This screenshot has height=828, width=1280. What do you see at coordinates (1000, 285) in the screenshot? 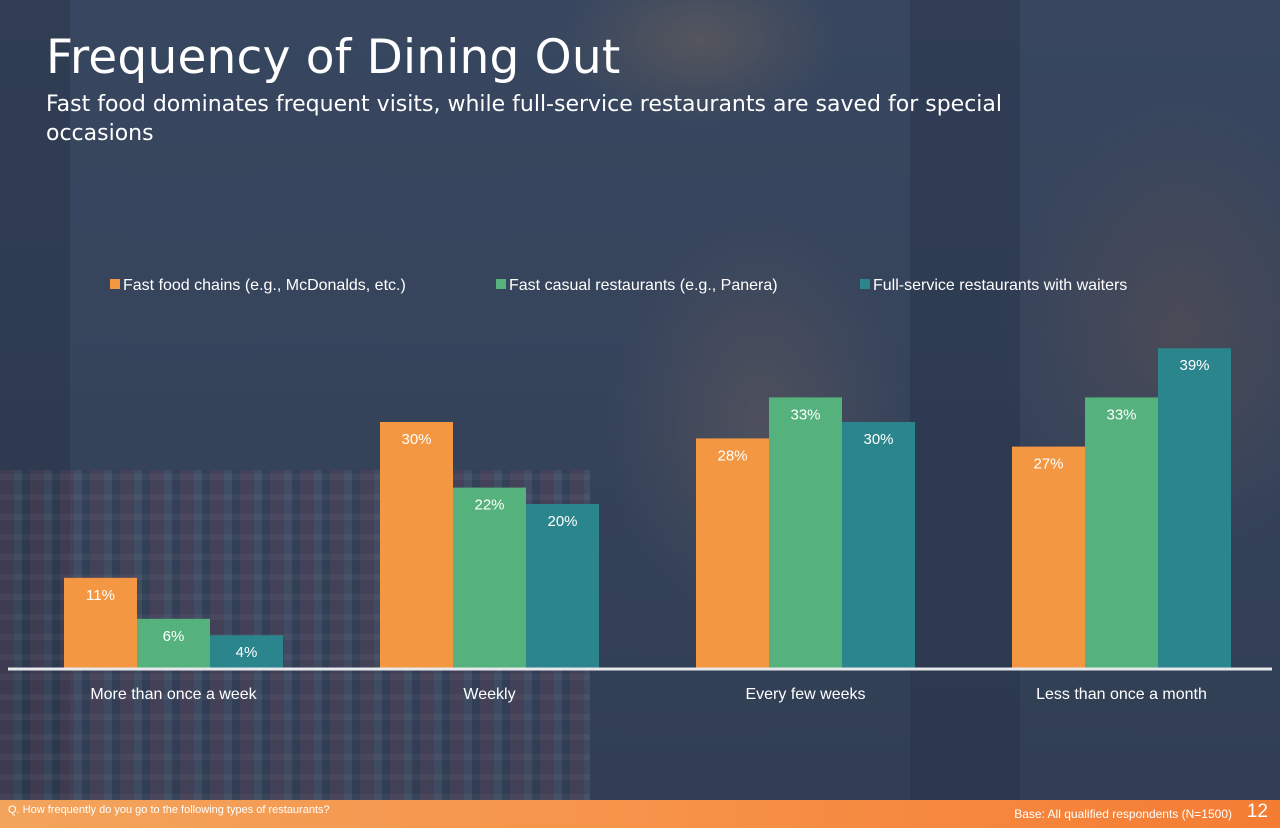
I see `legend-label: Full-service restaurants with waiters` at bounding box center [1000, 285].